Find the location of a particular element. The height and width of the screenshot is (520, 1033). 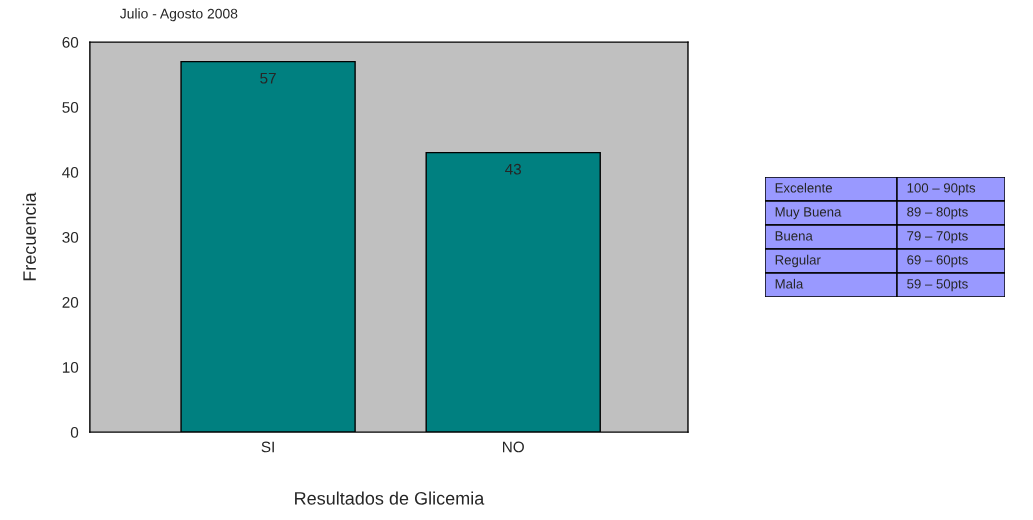

y-tick-label: 10 is located at coordinates (70, 367).